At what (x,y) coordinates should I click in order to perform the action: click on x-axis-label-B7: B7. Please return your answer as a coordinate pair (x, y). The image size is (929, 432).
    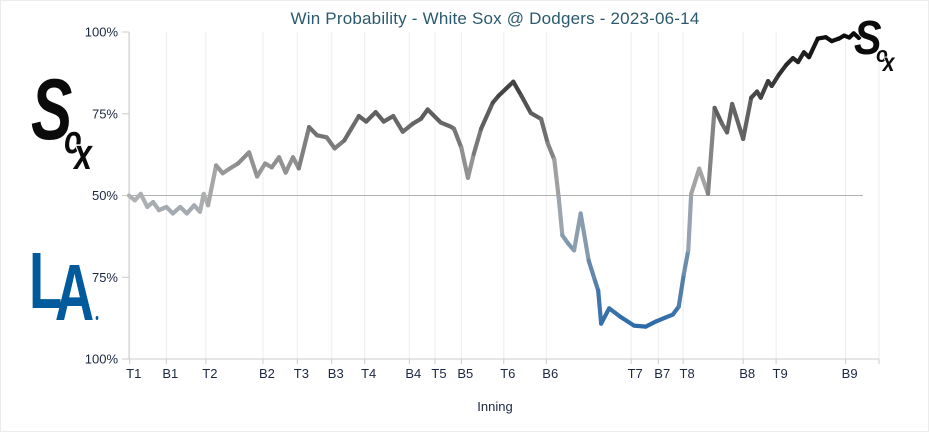
    Looking at the image, I should click on (662, 373).